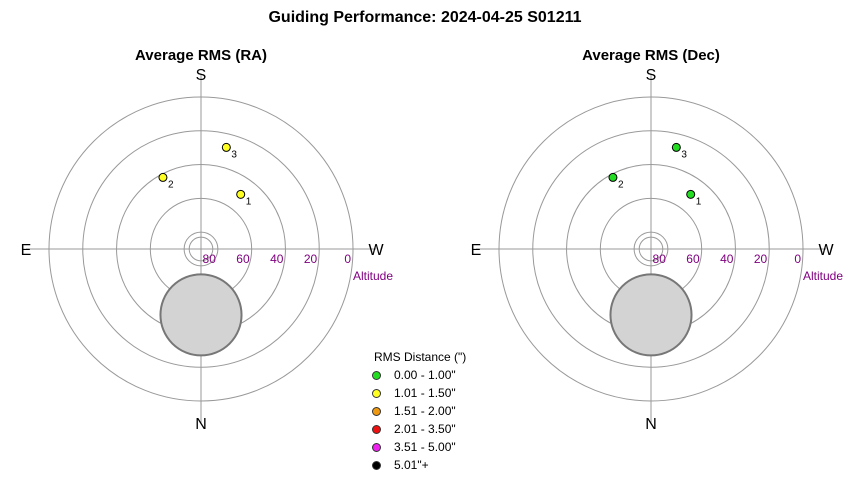 The image size is (850, 480). Describe the element at coordinates (425, 17) in the screenshot. I see `chart-title: Guiding Performance: 2024-04-25 S01211` at that location.